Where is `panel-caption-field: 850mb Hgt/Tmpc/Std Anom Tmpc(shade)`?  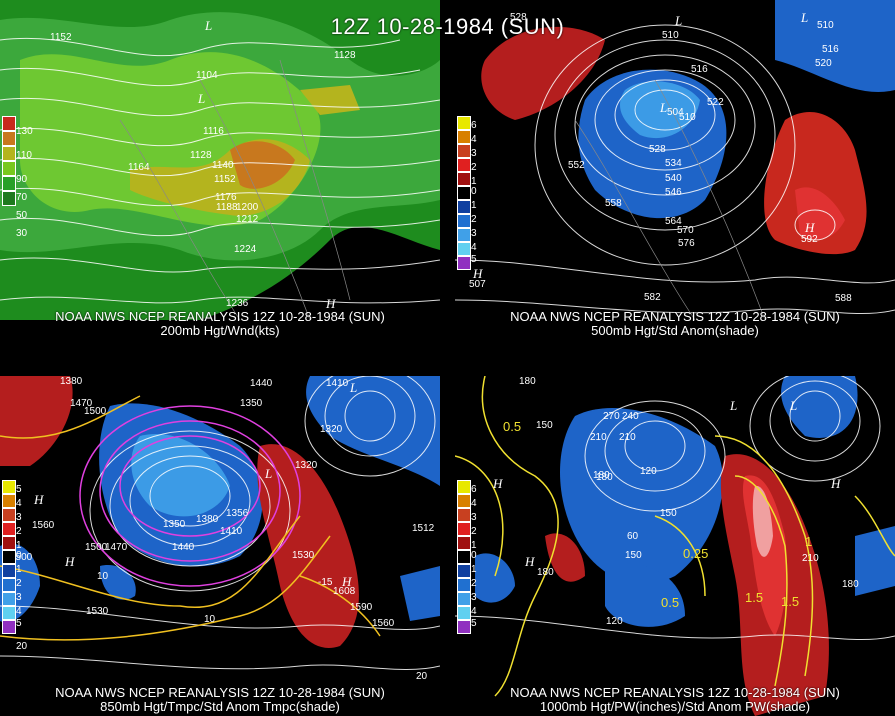 panel-caption-field: 850mb Hgt/Tmpc/Std Anom Tmpc(shade) is located at coordinates (220, 706).